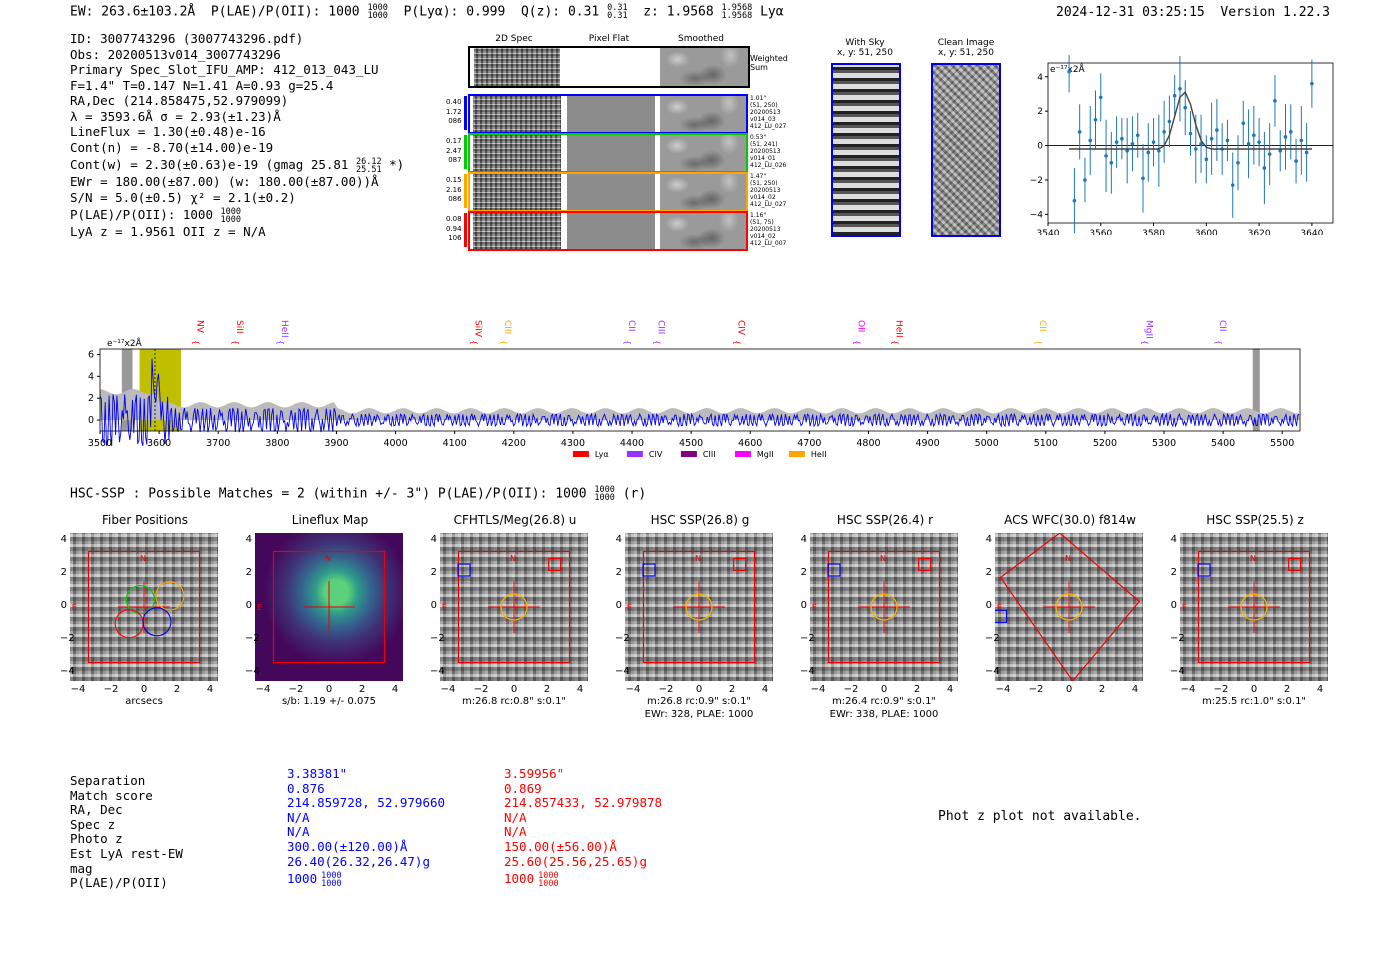  Describe the element at coordinates (91, 376) in the screenshot. I see `full-ytick-label: 4` at that location.